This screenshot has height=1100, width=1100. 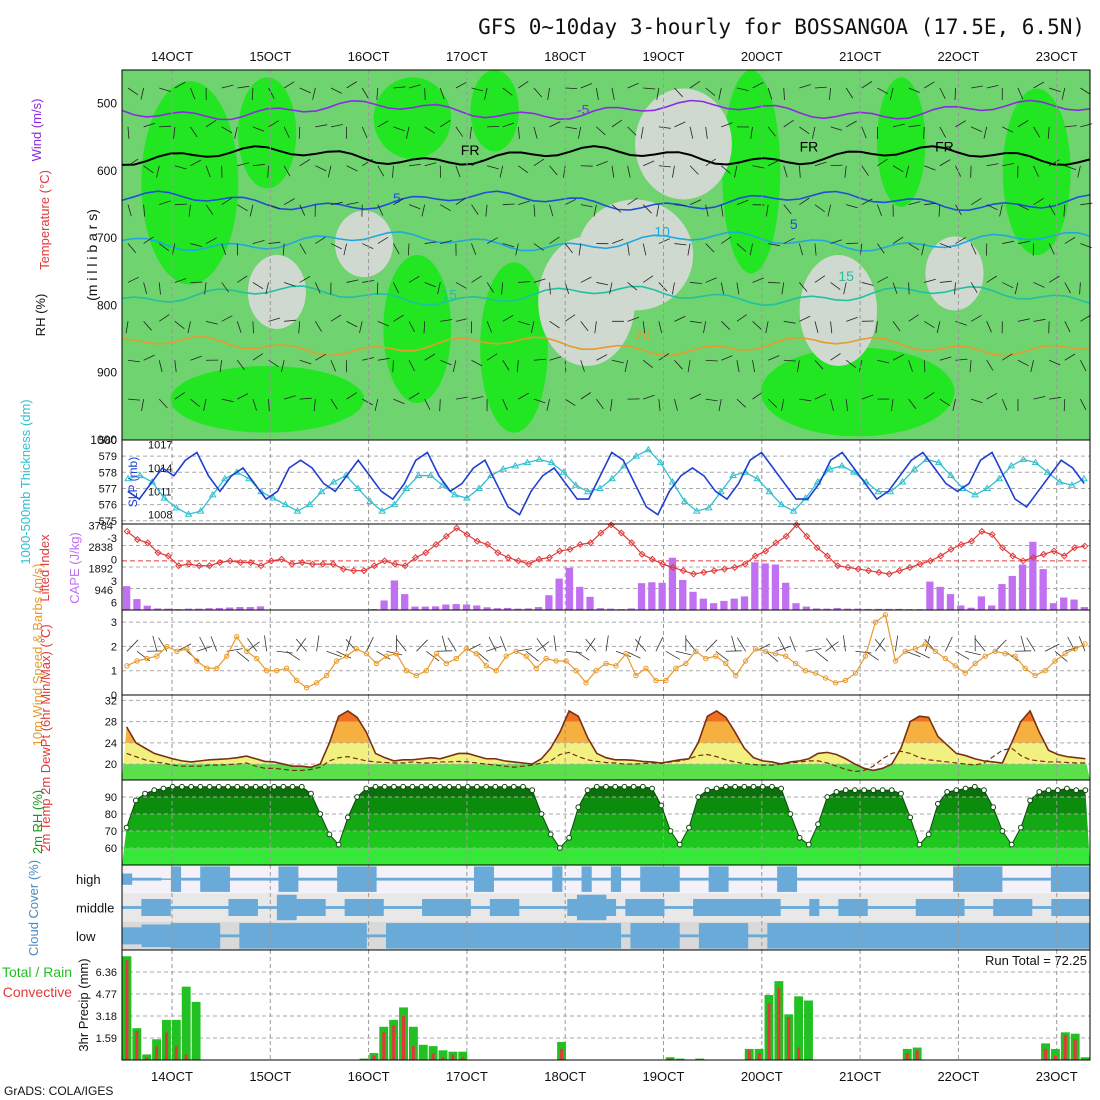 What do you see at coordinates (111, 832) in the screenshot?
I see `rh-tick: 70` at bounding box center [111, 832].